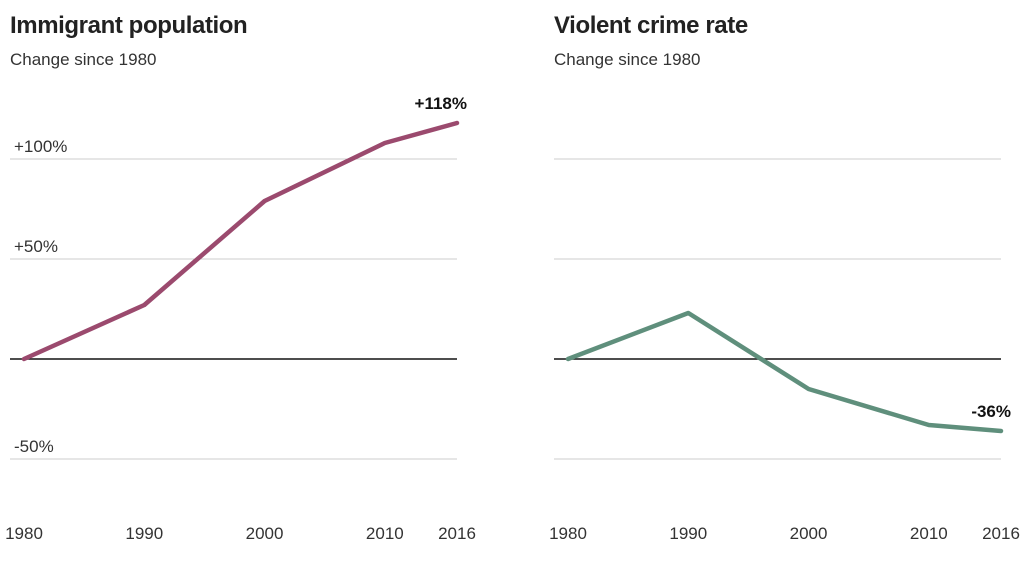 This screenshot has height=561, width=1024. What do you see at coordinates (36, 246) in the screenshot?
I see `y-tick-label: +50%` at bounding box center [36, 246].